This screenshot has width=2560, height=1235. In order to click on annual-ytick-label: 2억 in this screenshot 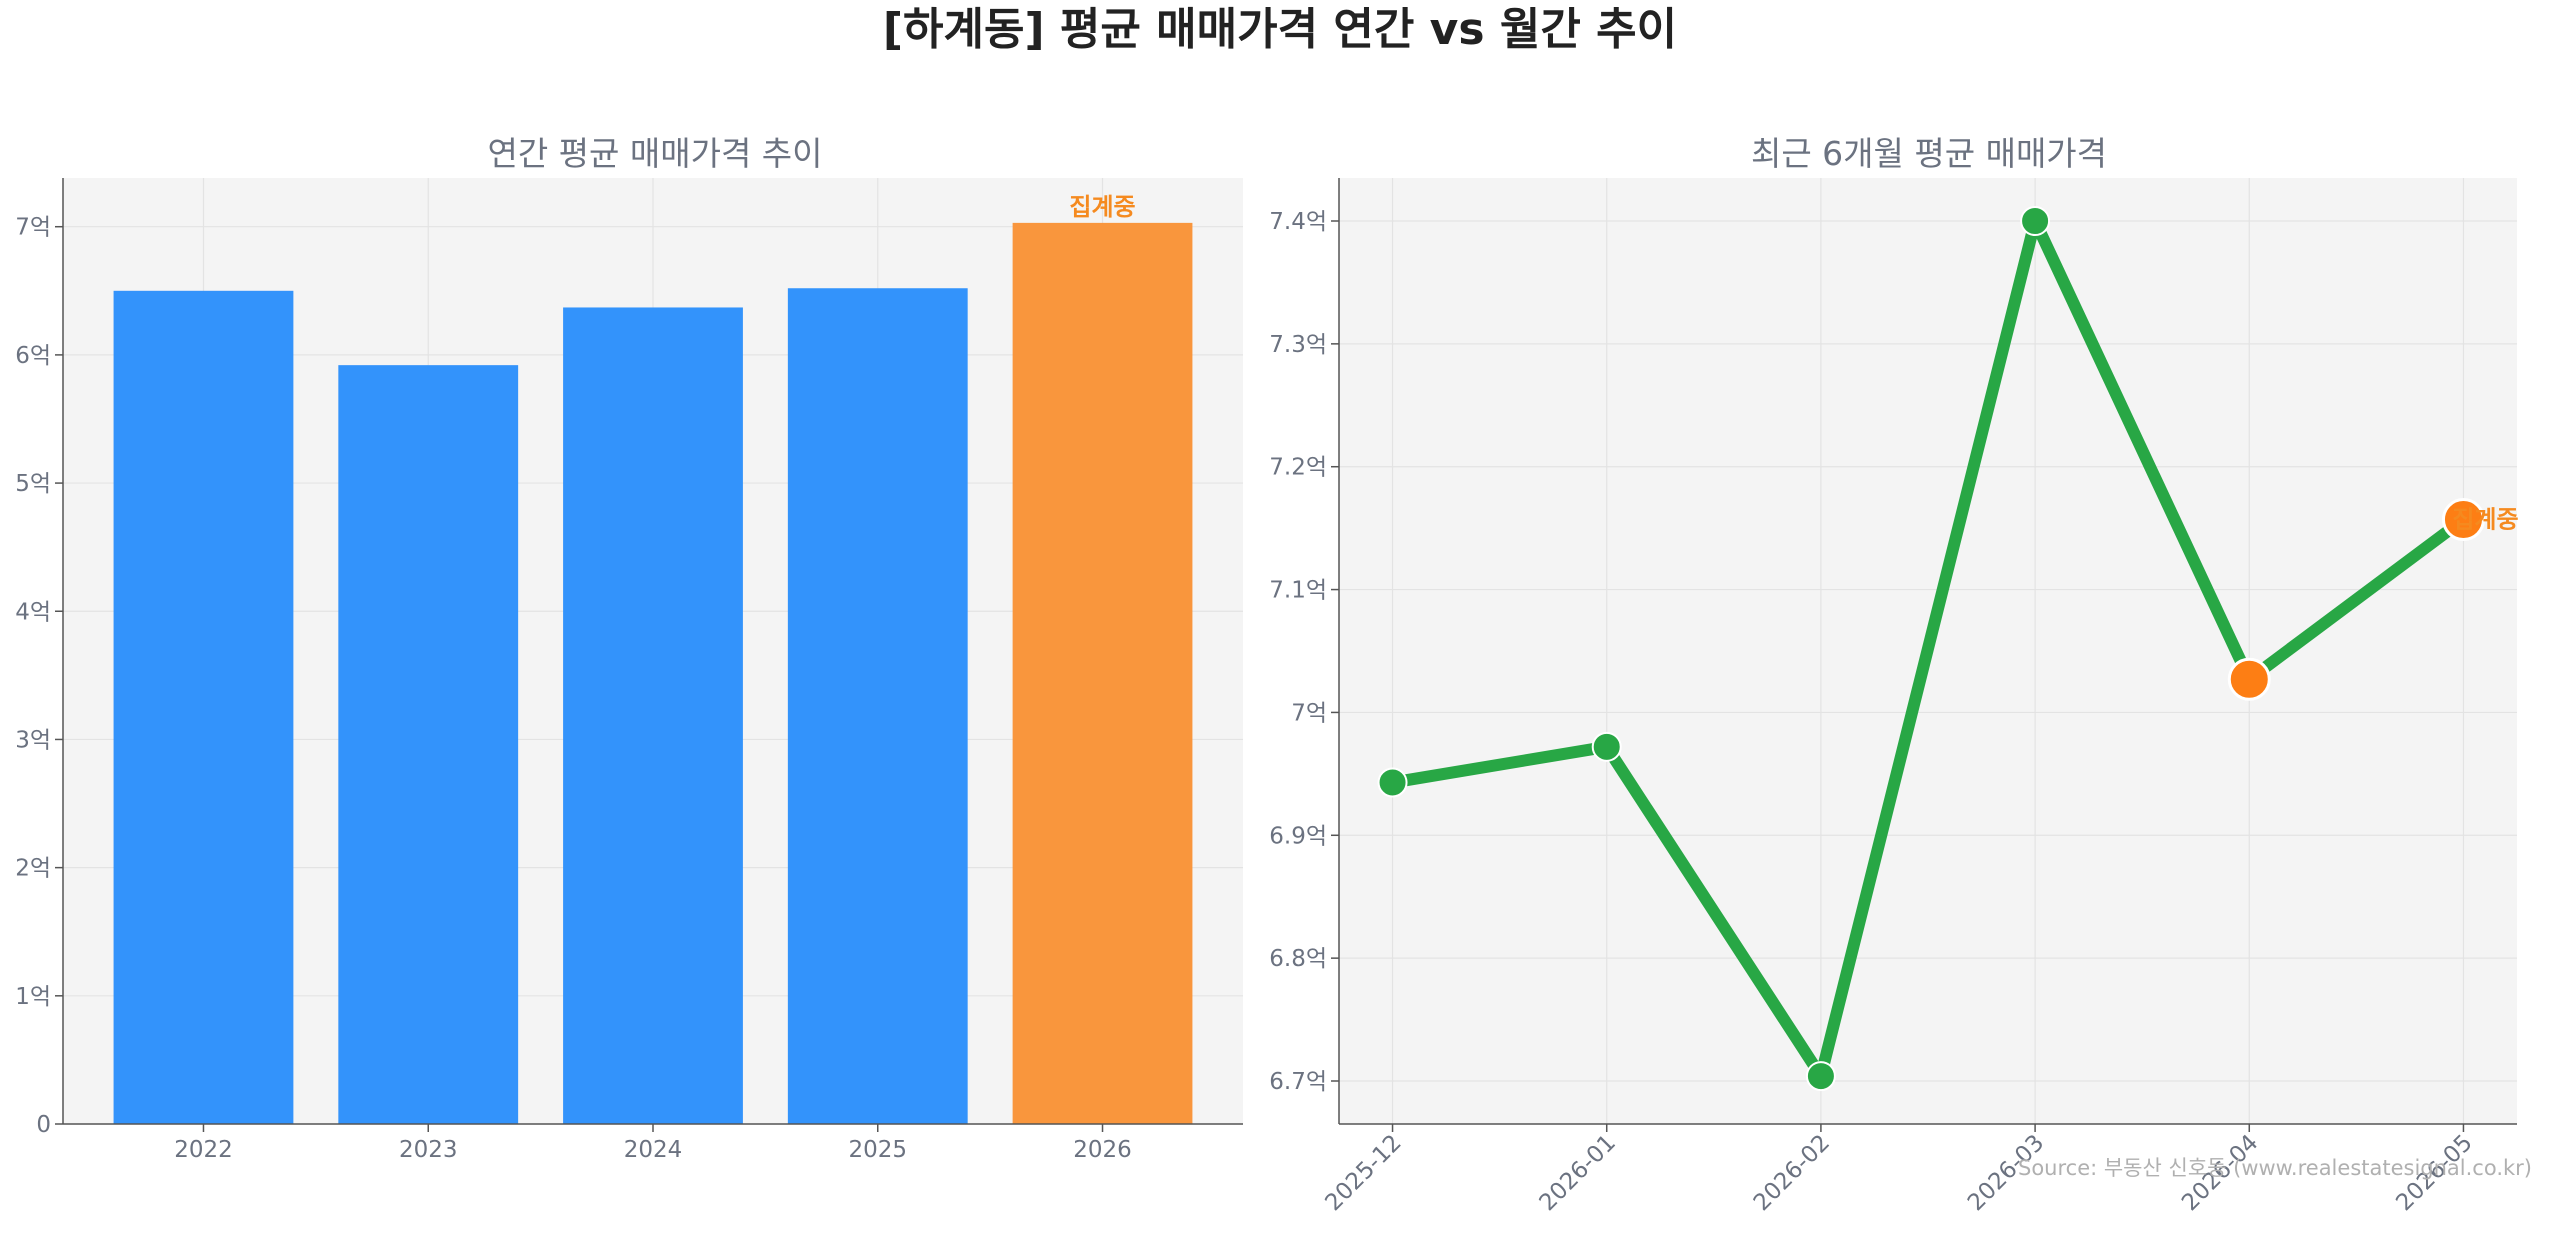, I will do `click(33, 869)`.